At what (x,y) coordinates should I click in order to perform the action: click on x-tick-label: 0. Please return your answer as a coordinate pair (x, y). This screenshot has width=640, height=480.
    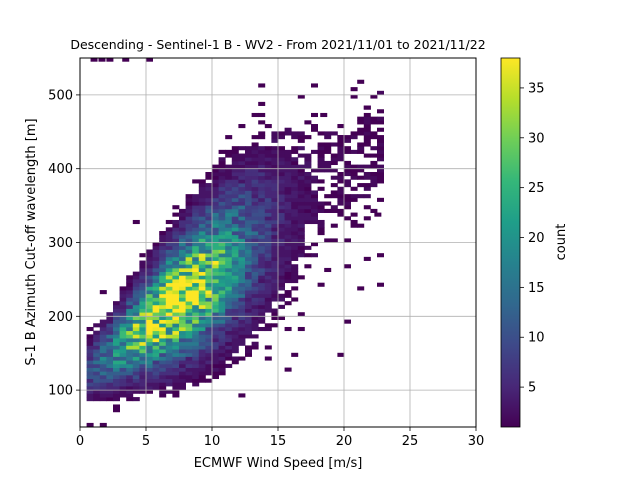
    Looking at the image, I should click on (80, 441).